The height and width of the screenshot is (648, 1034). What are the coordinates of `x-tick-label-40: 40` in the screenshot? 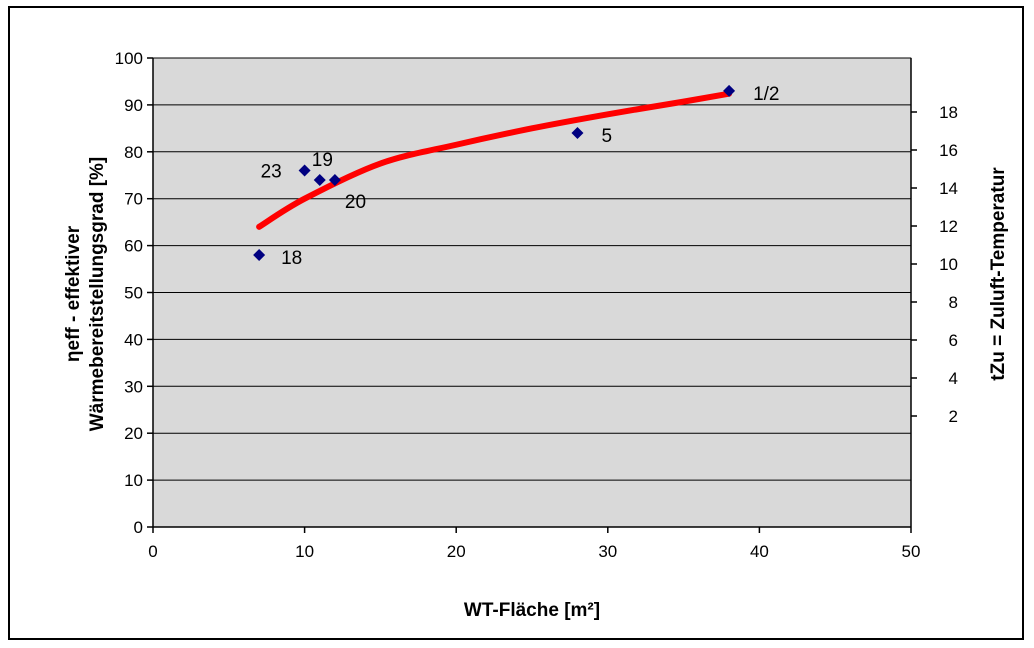 It's located at (759, 551).